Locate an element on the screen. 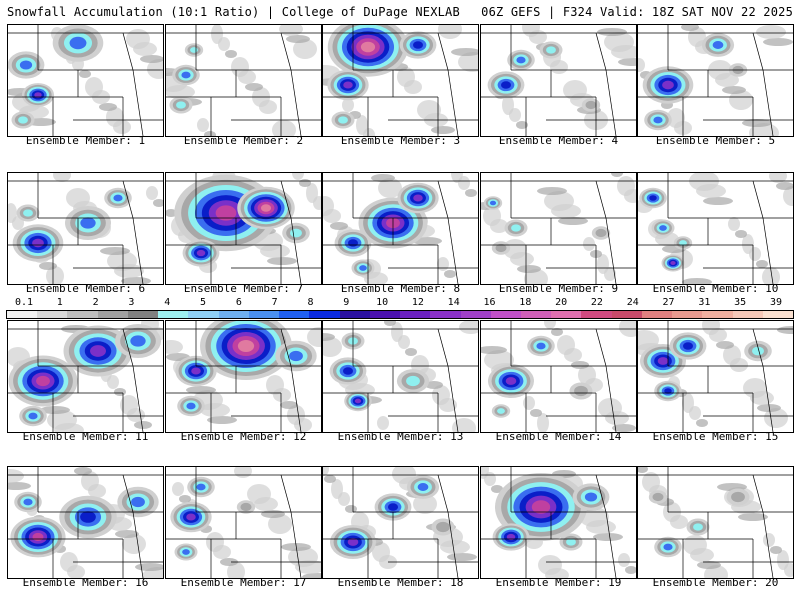 Image resolution: width=800 pixels, height=600 pixels. ensemble-member-label: Ensemble Member: 13 is located at coordinates (400, 436).